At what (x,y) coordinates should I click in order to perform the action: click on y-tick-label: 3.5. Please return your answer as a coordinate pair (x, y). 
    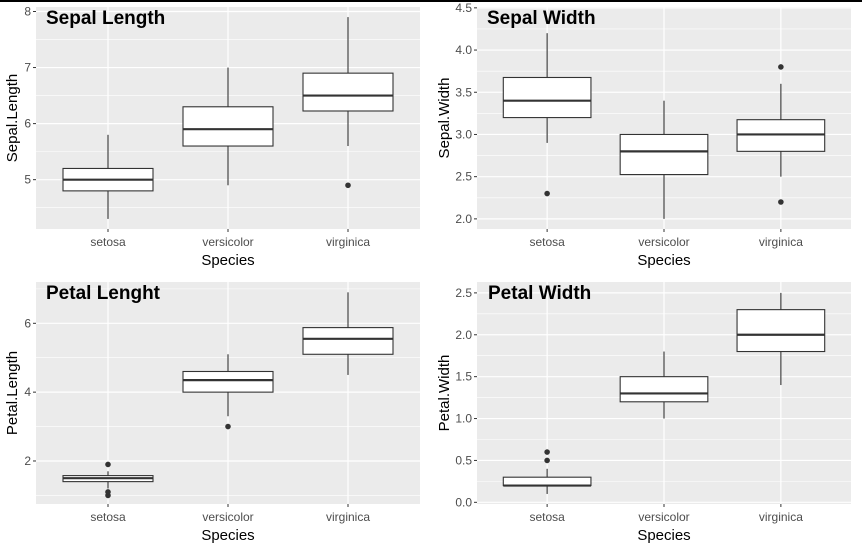
    Looking at the image, I should click on (463, 92).